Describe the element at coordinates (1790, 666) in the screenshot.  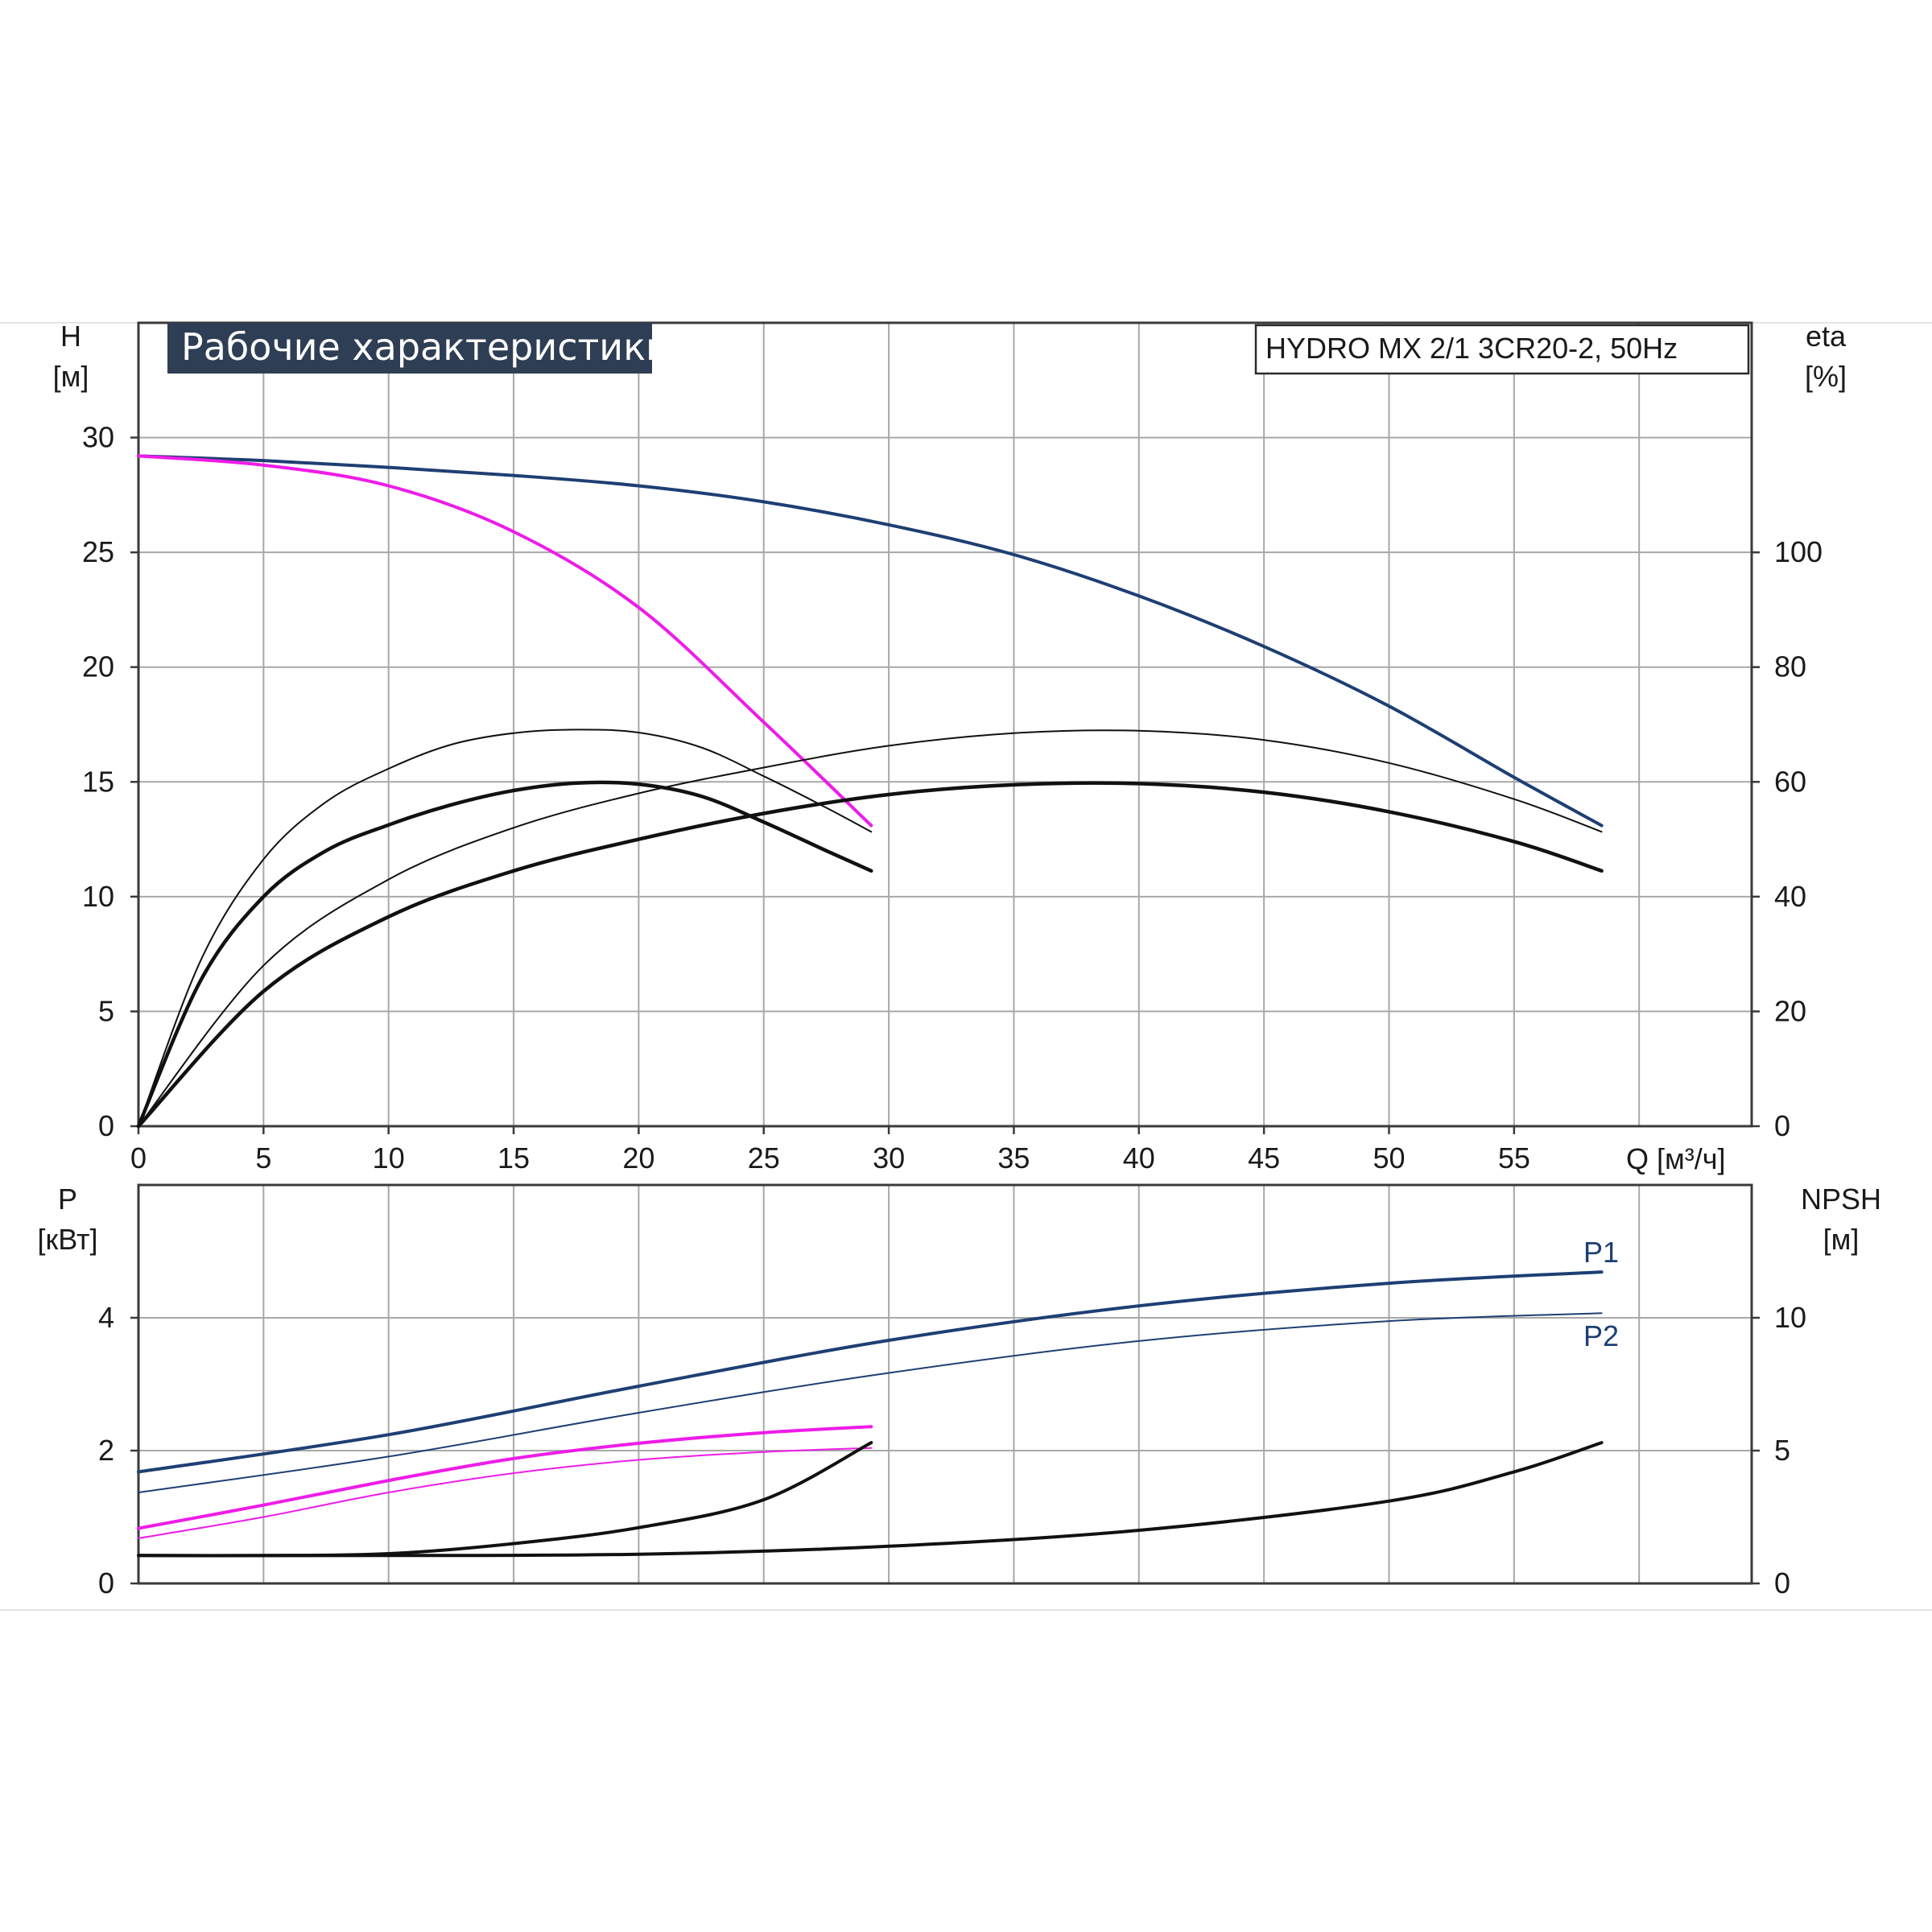
I see `y2-tick-label: 80` at that location.